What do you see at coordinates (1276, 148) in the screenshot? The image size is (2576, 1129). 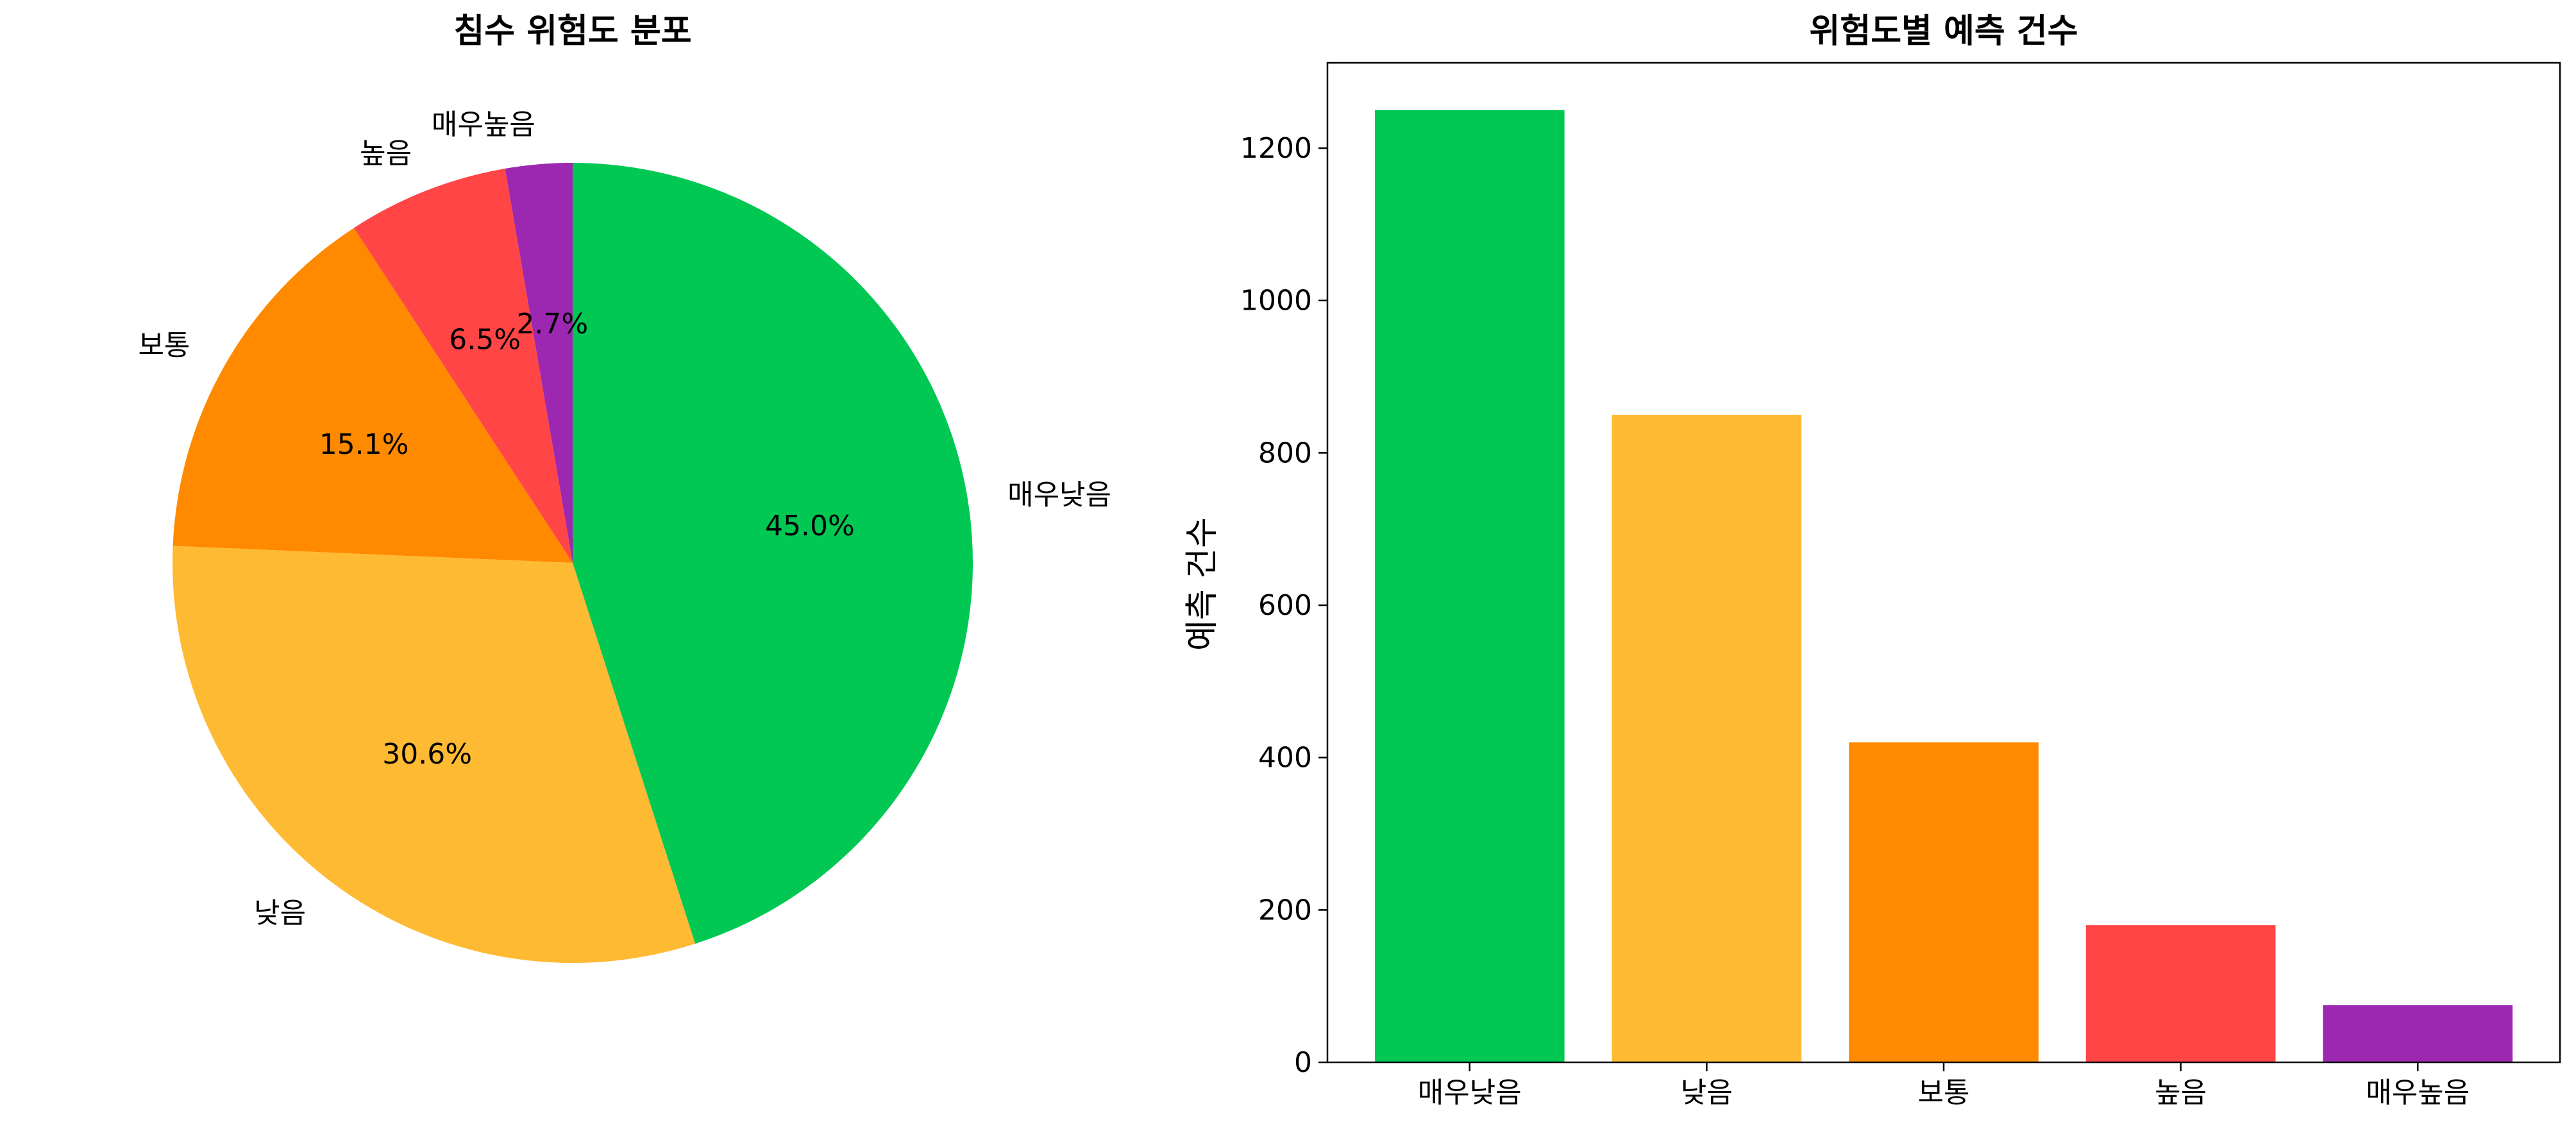 I see `y-tick-label-6: 1200` at bounding box center [1276, 148].